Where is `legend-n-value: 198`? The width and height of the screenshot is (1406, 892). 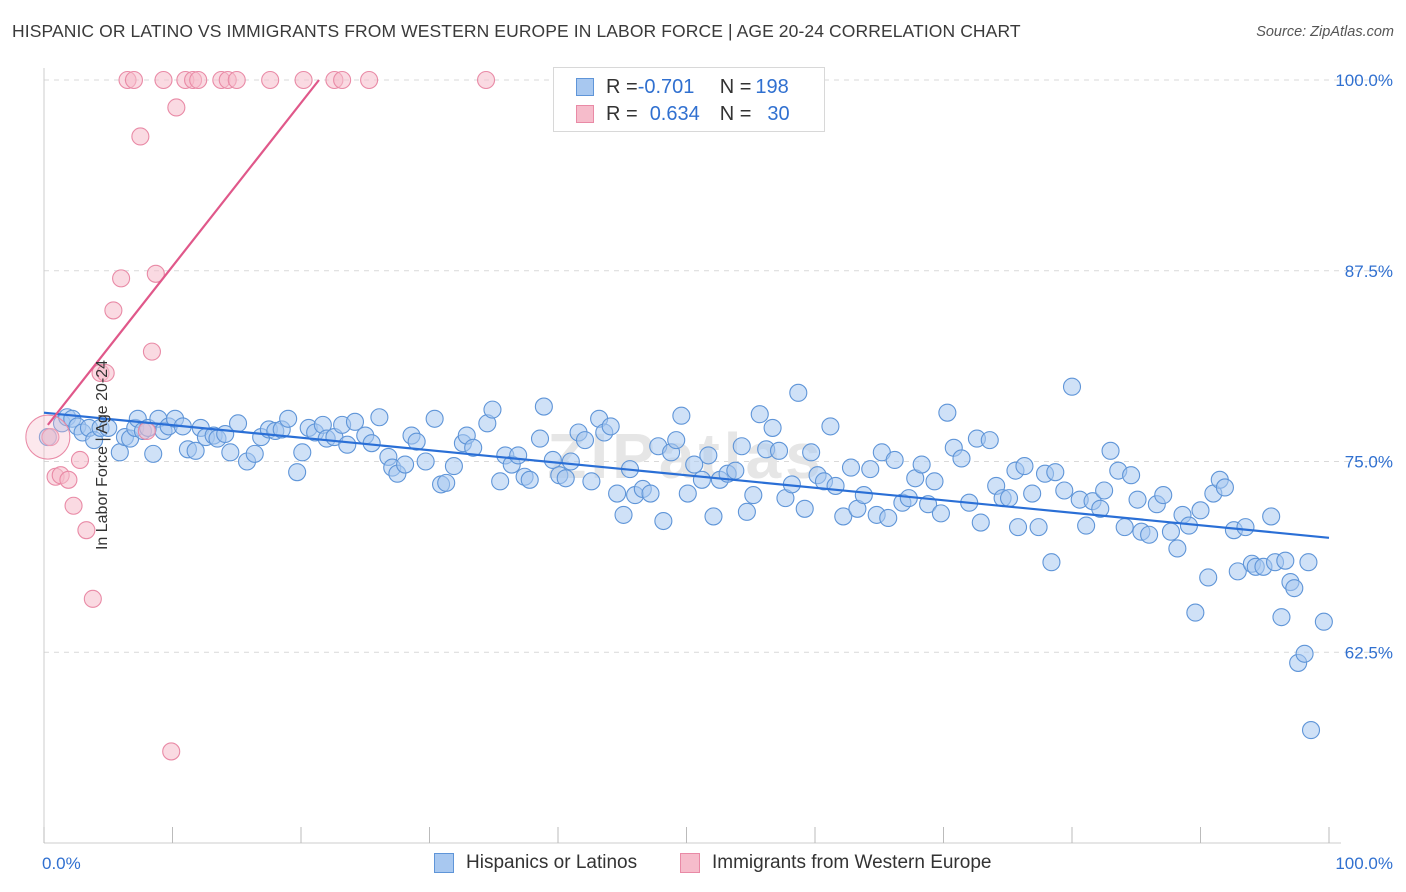 legend-n-value: 198 is located at coordinates (772, 86).